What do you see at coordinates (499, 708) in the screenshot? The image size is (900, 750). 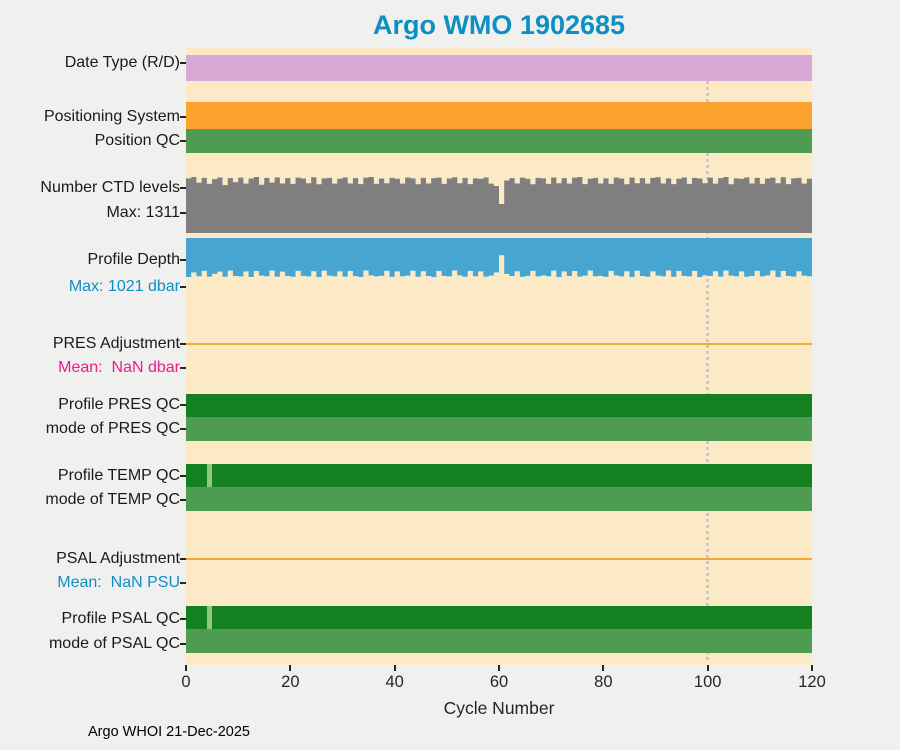 I see `x-axis-label: Cycle Number` at bounding box center [499, 708].